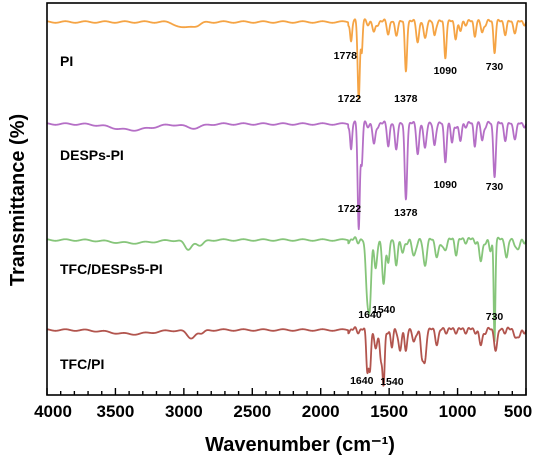 The image size is (550, 470). What do you see at coordinates (458, 411) in the screenshot?
I see `x-tick-label: 1000` at bounding box center [458, 411].